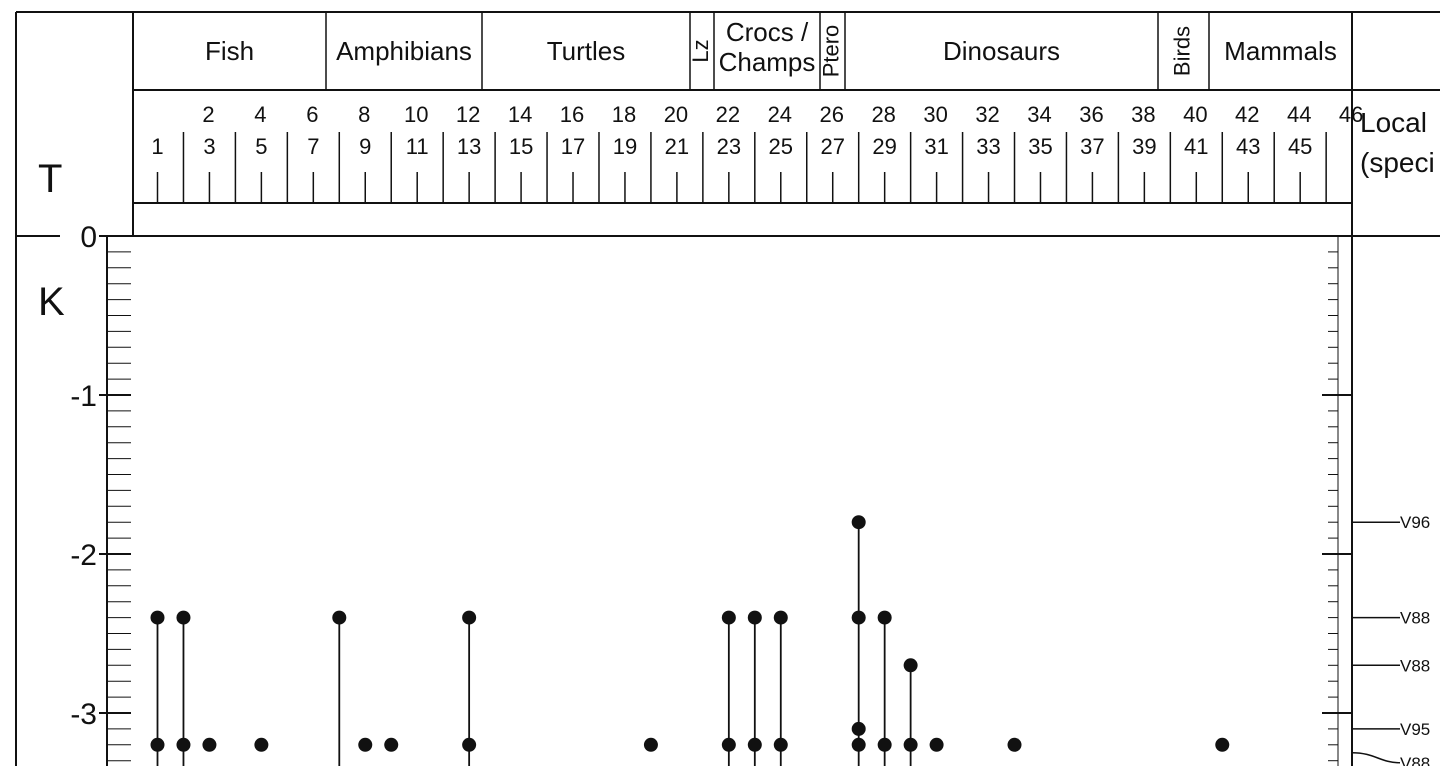 The width and height of the screenshot is (1440, 766). What do you see at coordinates (573, 146) in the screenshot?
I see `taxon-tick-label: 17` at bounding box center [573, 146].